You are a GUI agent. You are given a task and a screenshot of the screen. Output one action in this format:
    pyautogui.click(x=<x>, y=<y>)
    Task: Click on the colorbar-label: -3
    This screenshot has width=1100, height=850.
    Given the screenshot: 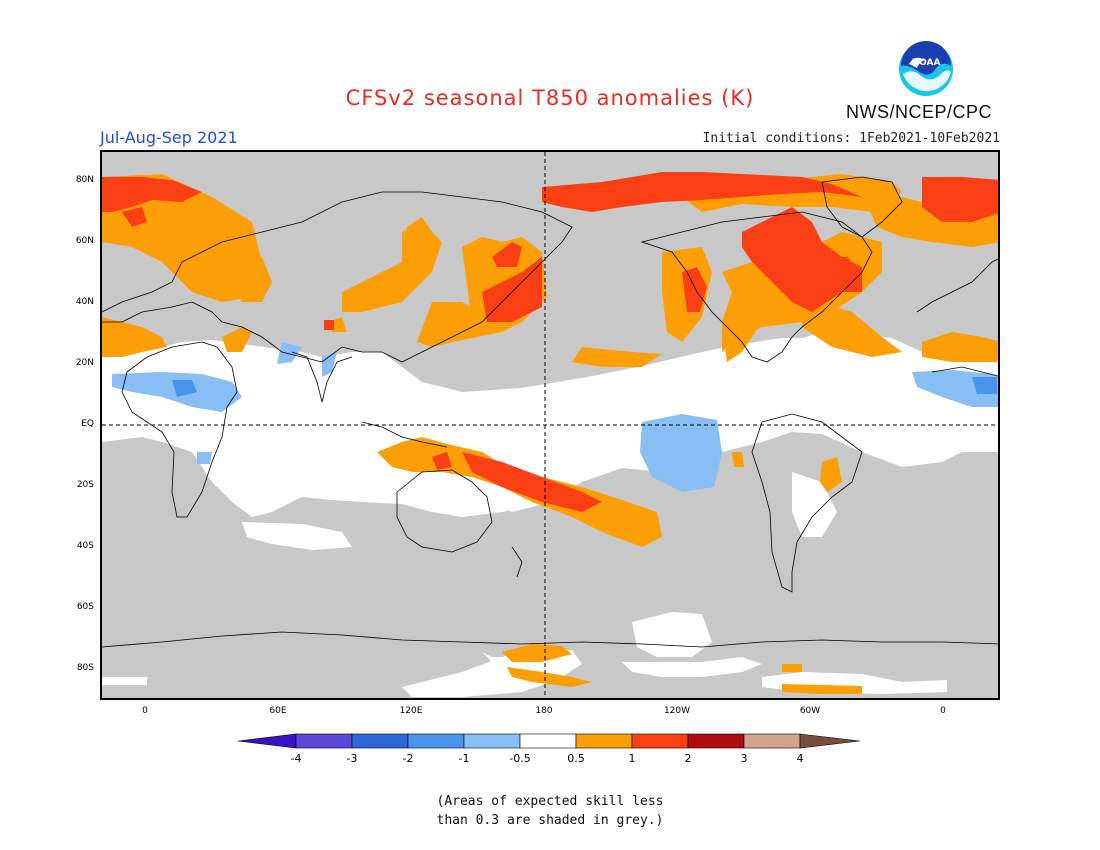 What is the action you would take?
    pyautogui.click(x=352, y=758)
    